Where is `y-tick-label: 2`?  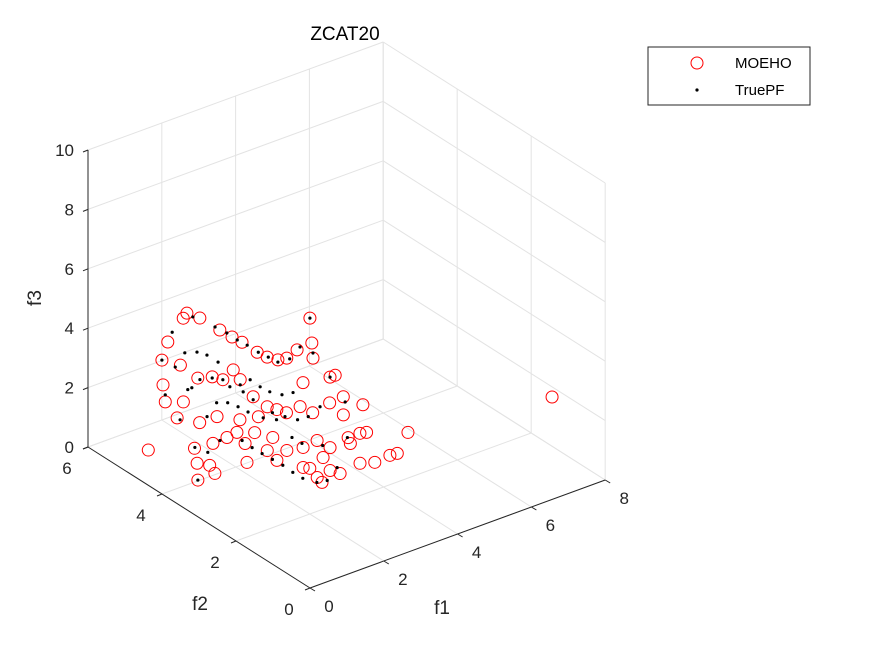
y-tick-label: 2 is located at coordinates (214, 562).